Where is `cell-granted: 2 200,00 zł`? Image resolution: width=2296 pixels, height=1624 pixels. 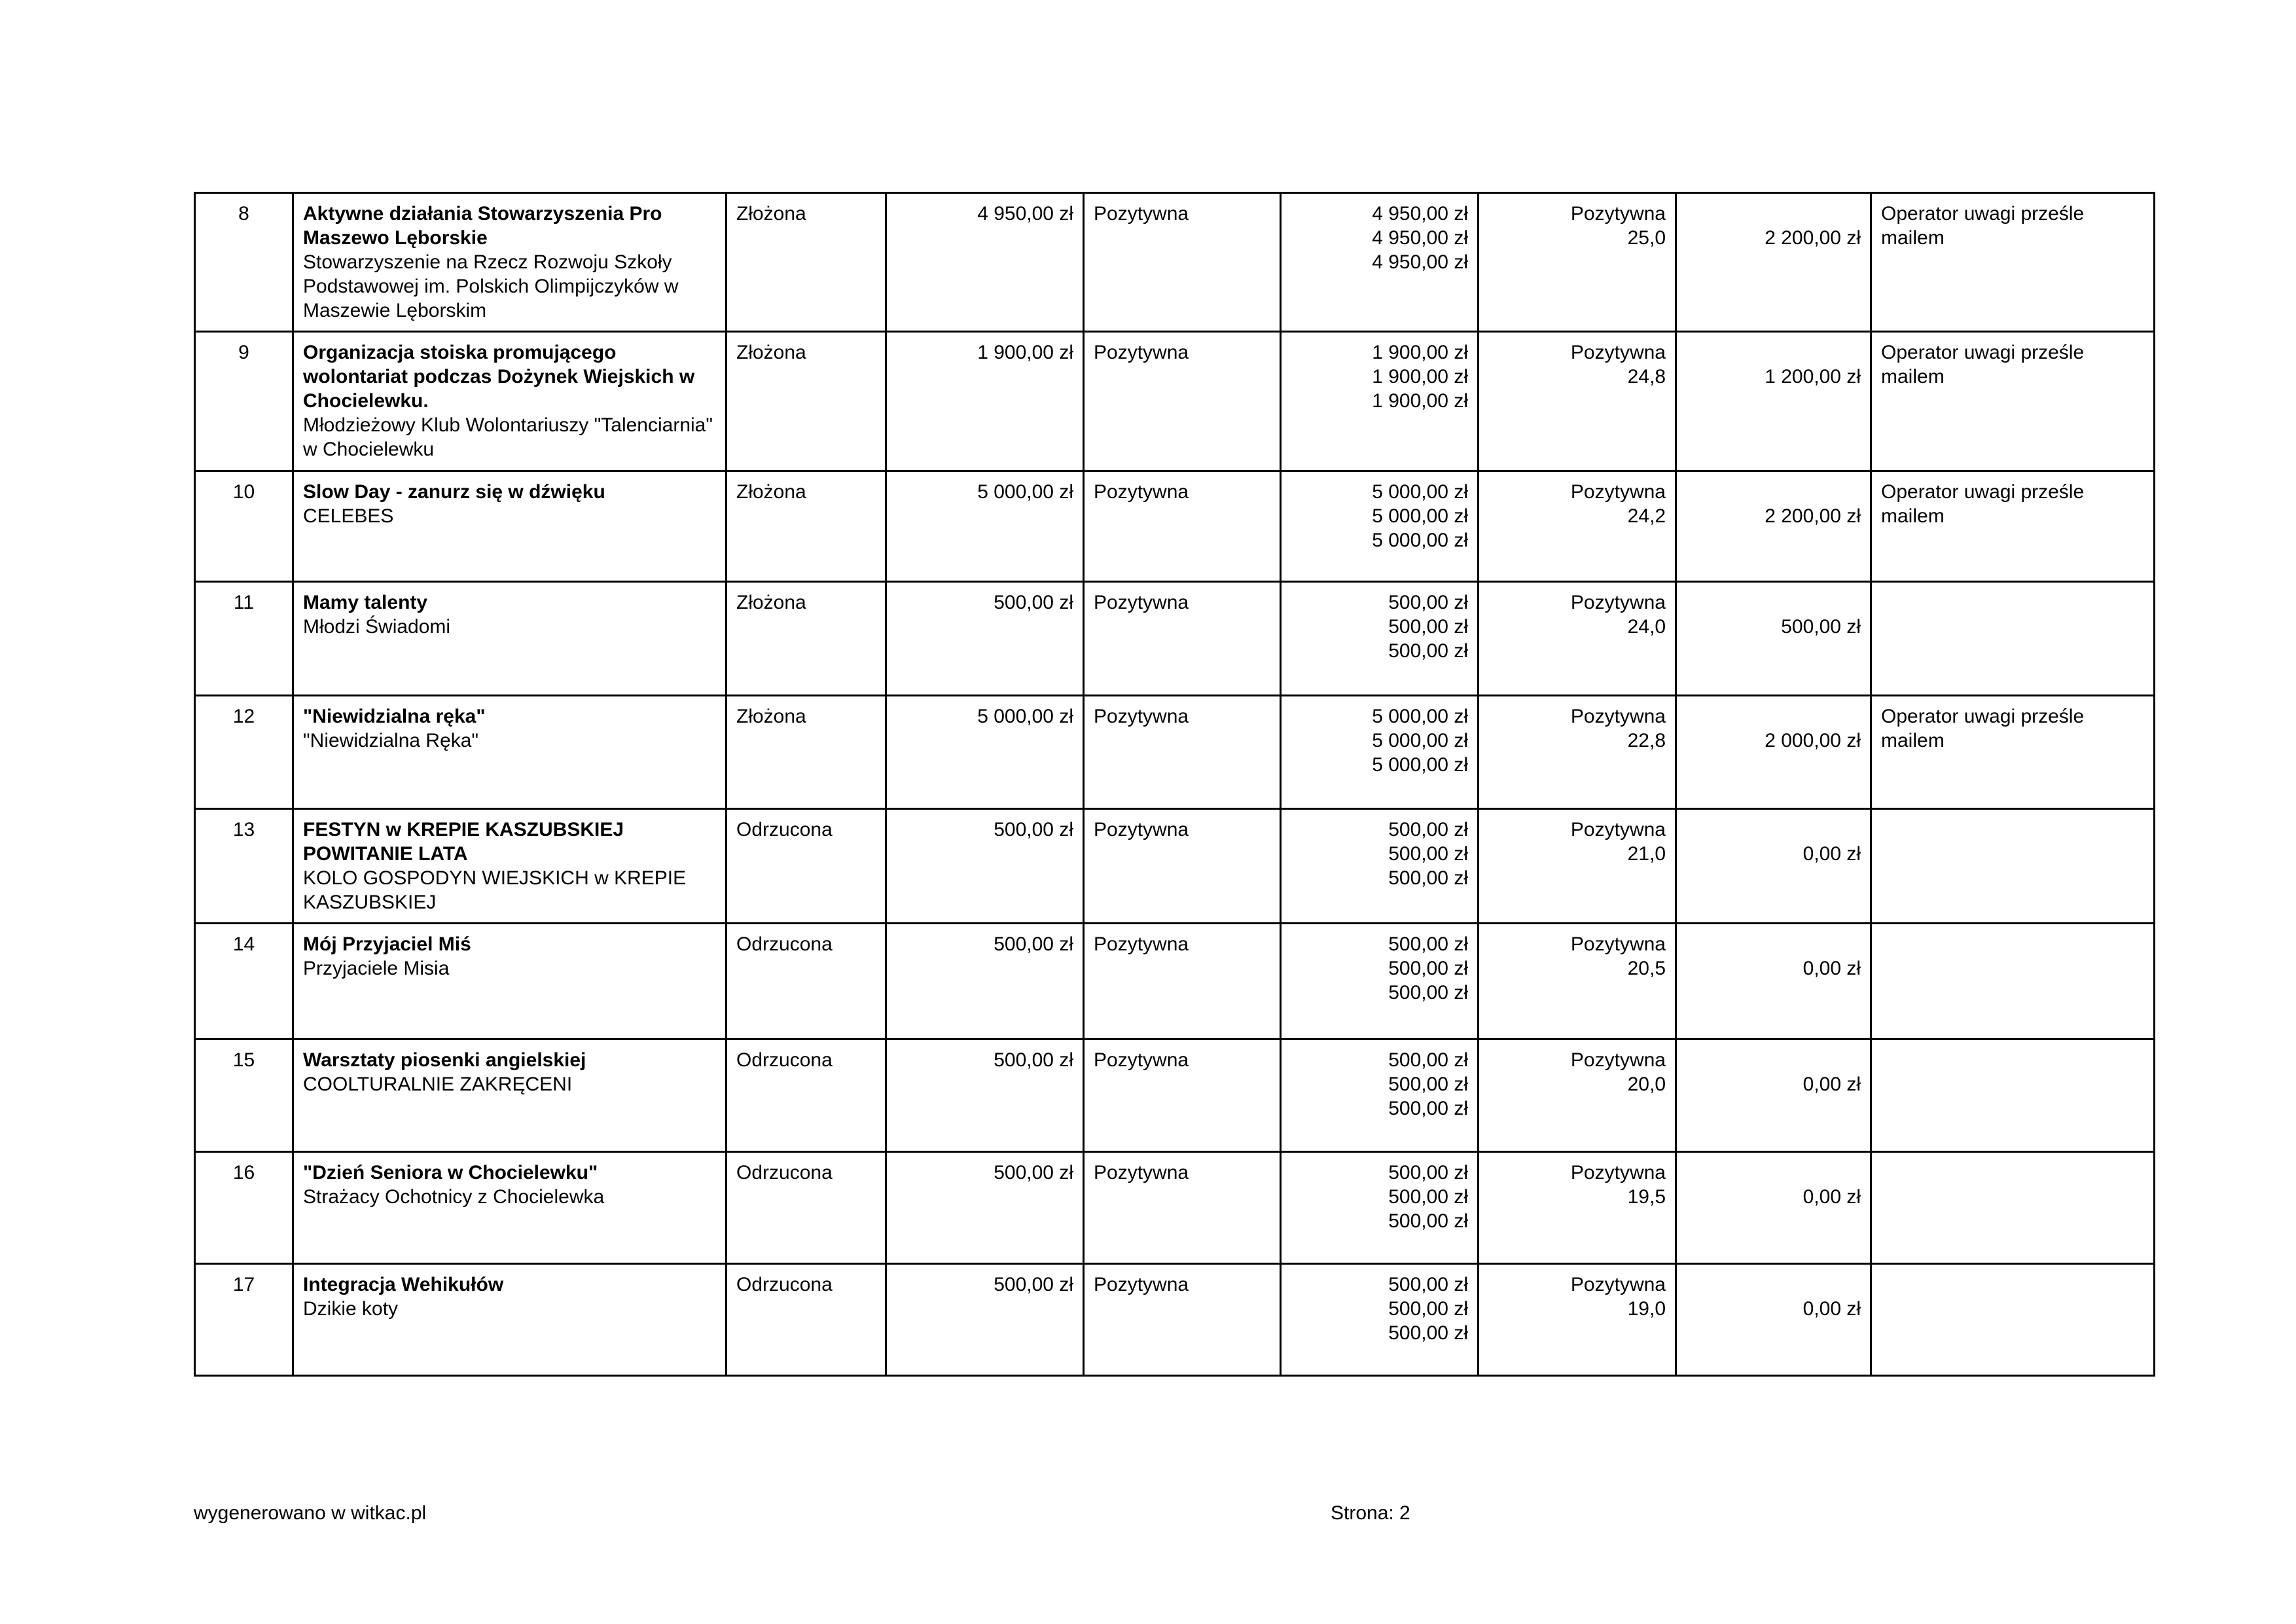 cell-granted: 2 200,00 zł is located at coordinates (1773, 526).